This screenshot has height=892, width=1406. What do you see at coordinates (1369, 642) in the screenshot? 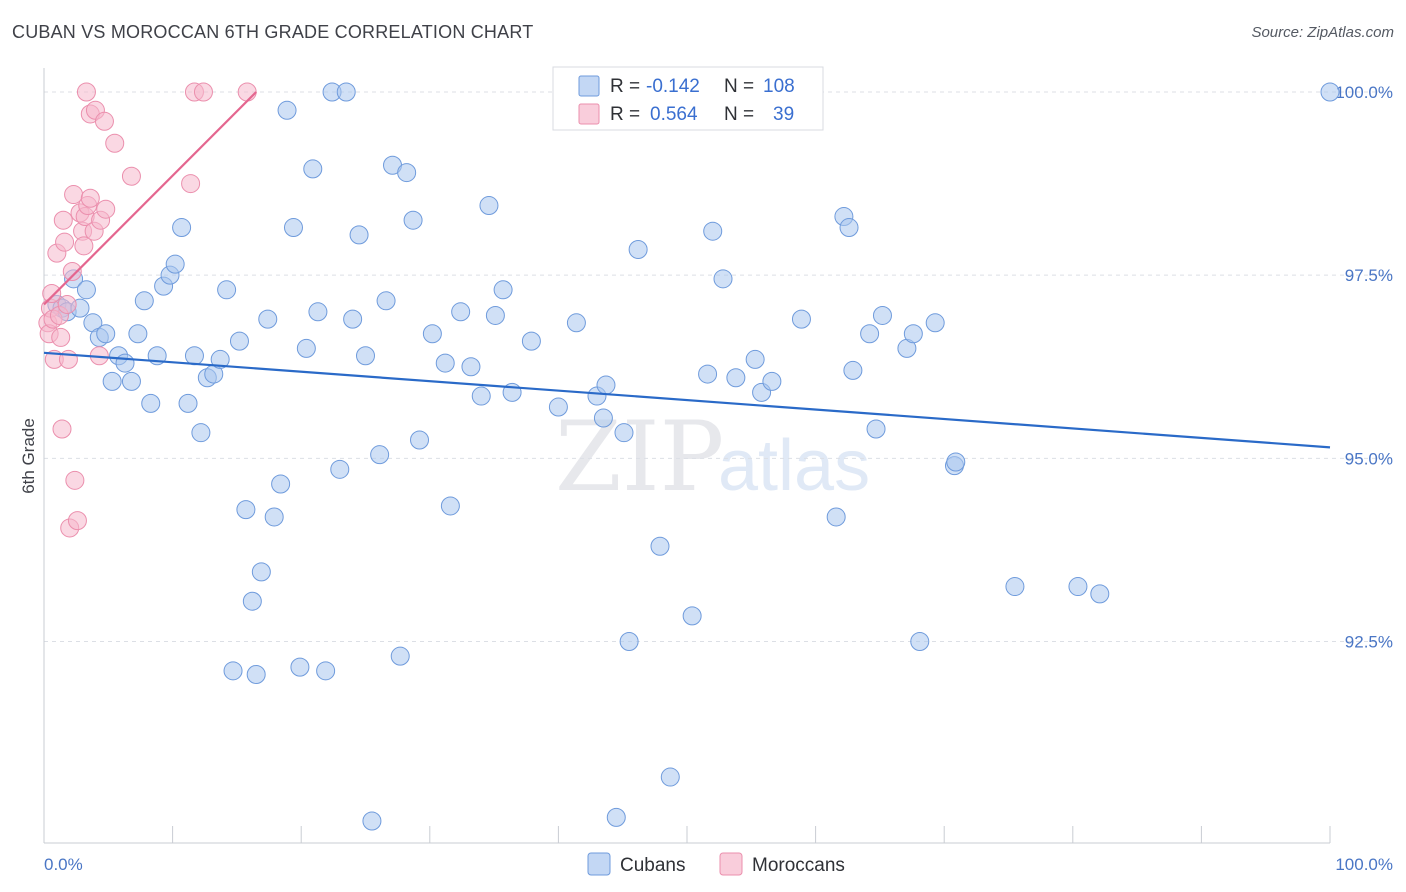
I see `y-tick-label: 92.5%` at bounding box center [1369, 642].